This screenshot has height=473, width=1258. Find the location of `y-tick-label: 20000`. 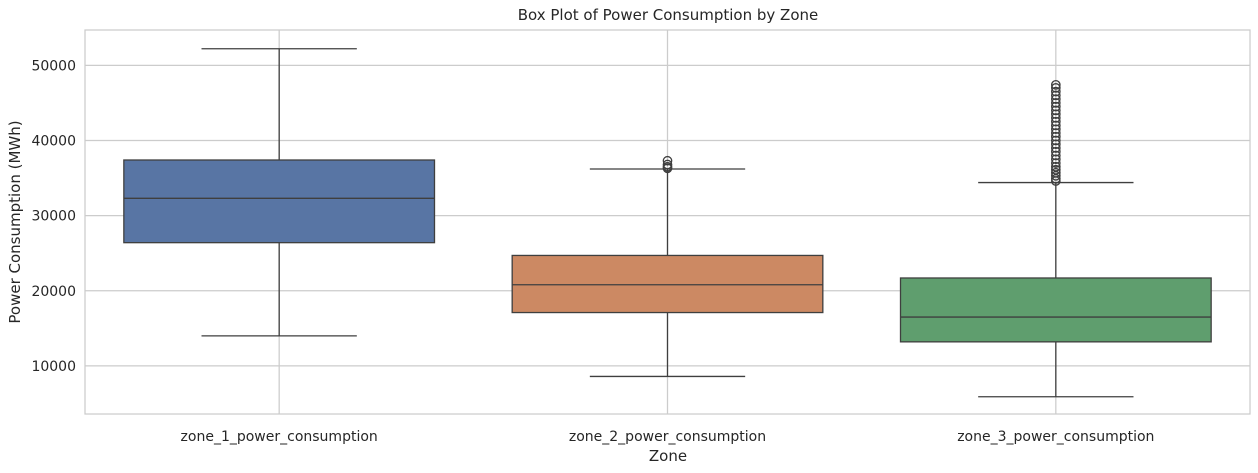

y-tick-label: 20000 is located at coordinates (53, 292).